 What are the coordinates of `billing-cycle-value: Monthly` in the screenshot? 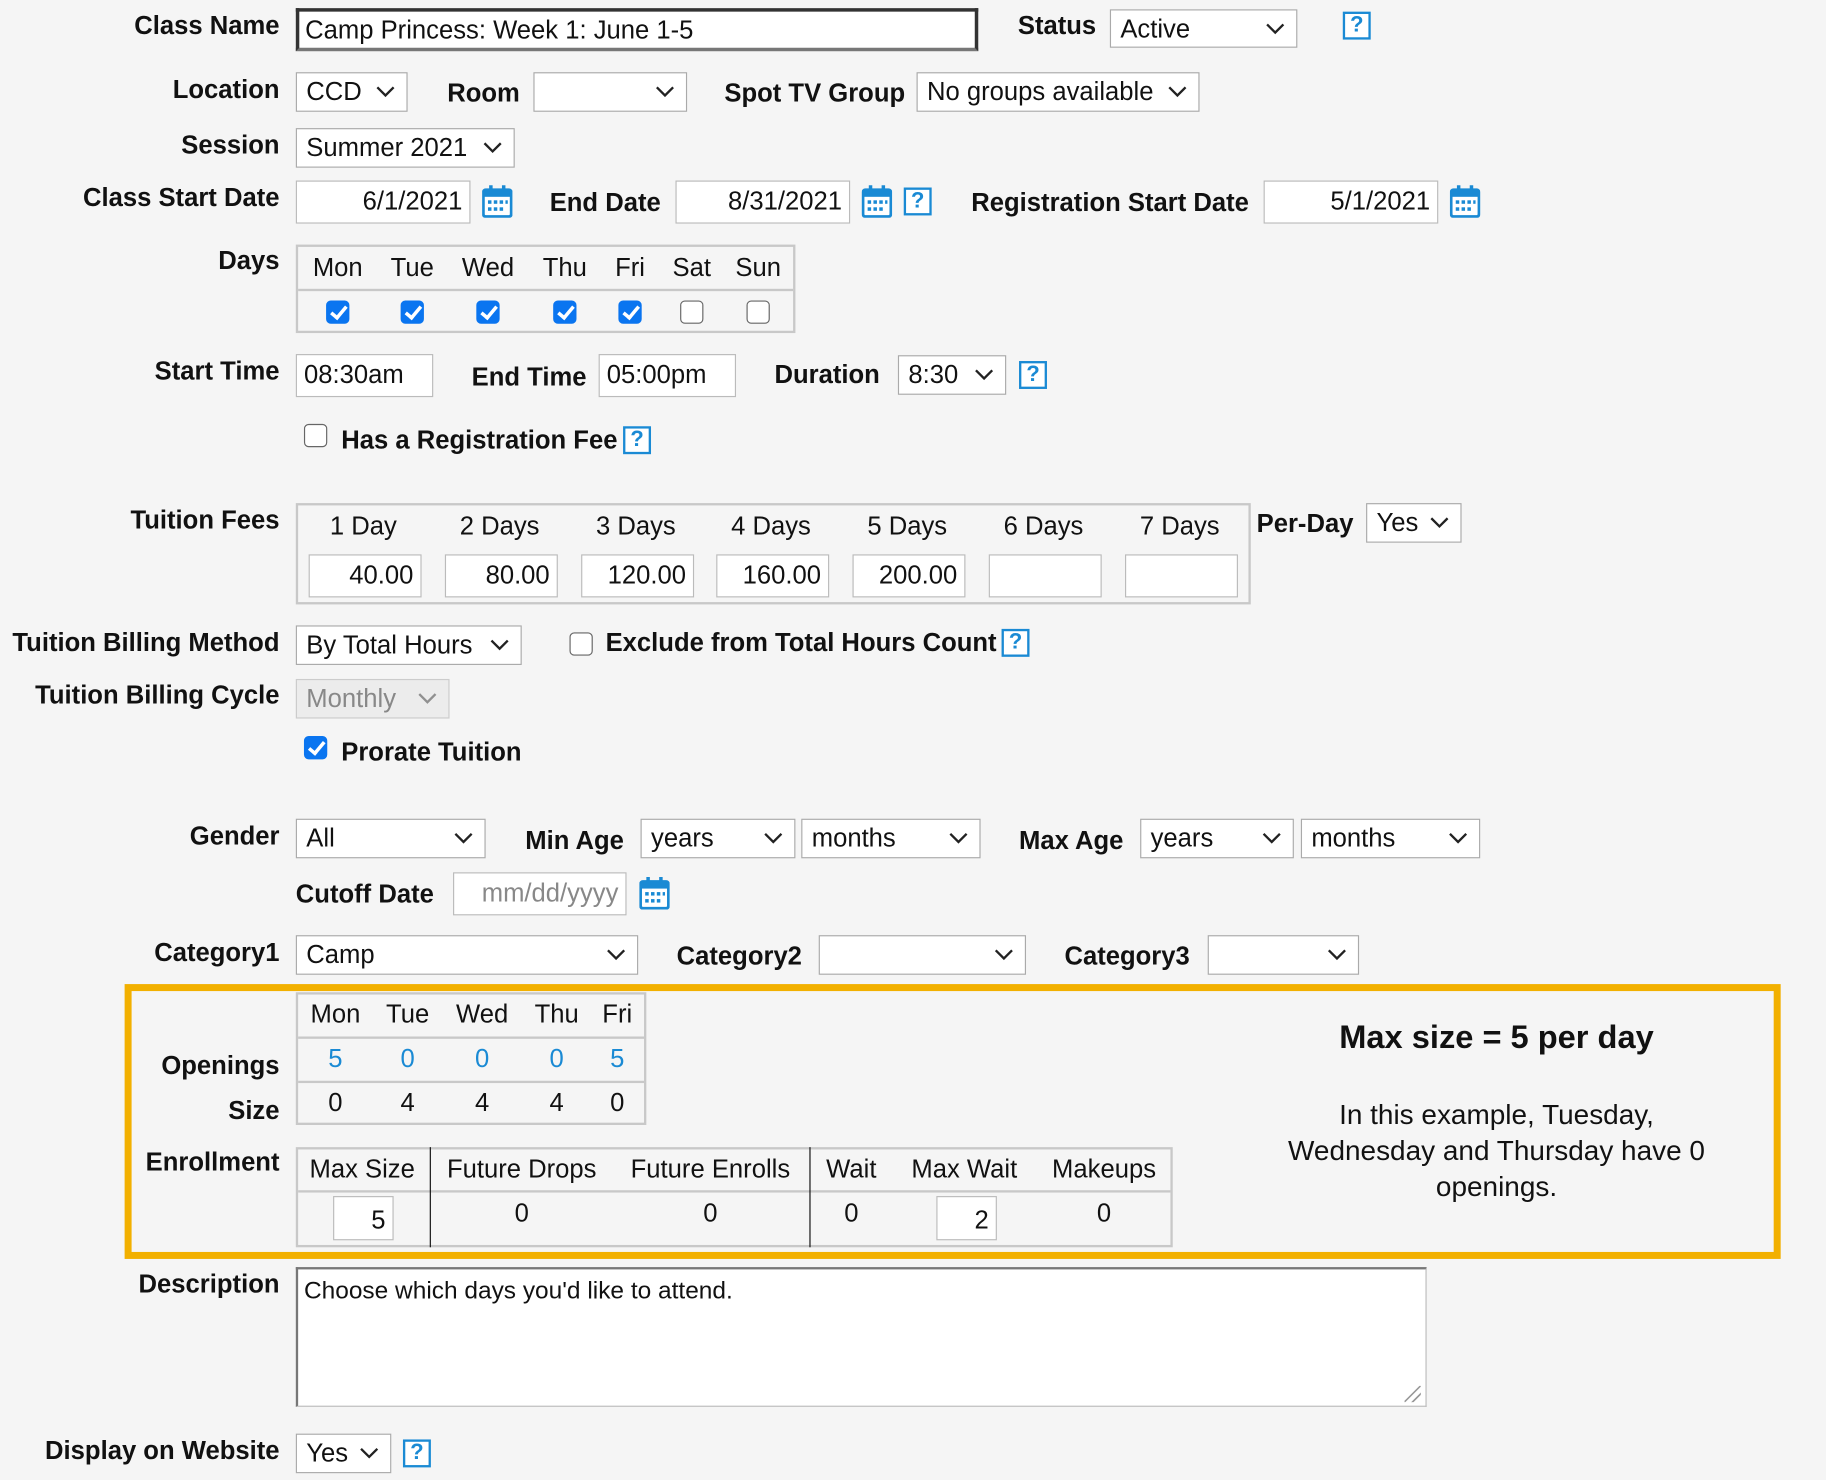 It's located at (351, 698).